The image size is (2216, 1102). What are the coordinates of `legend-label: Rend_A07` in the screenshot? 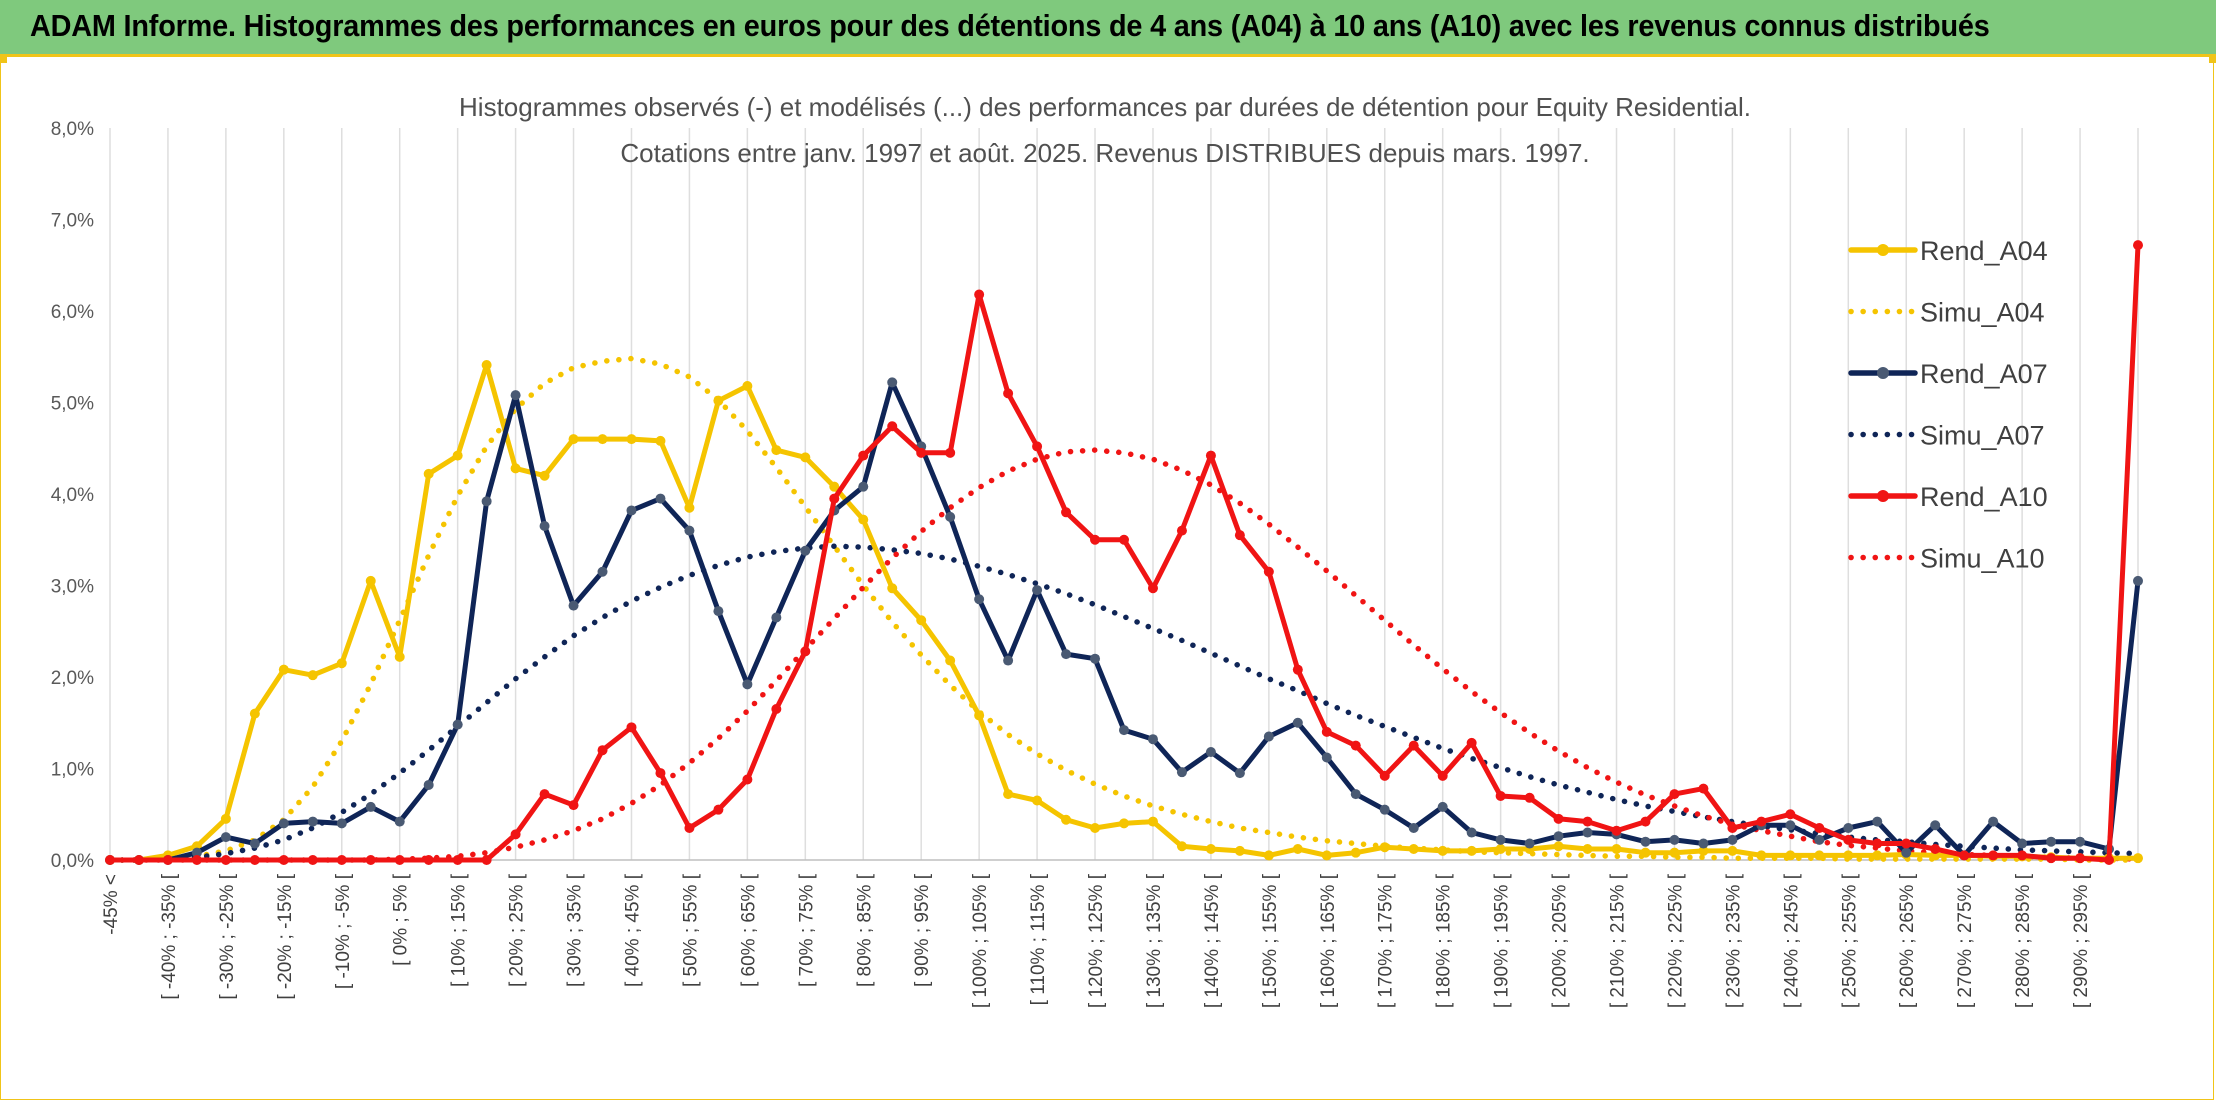 It's located at (1984, 374).